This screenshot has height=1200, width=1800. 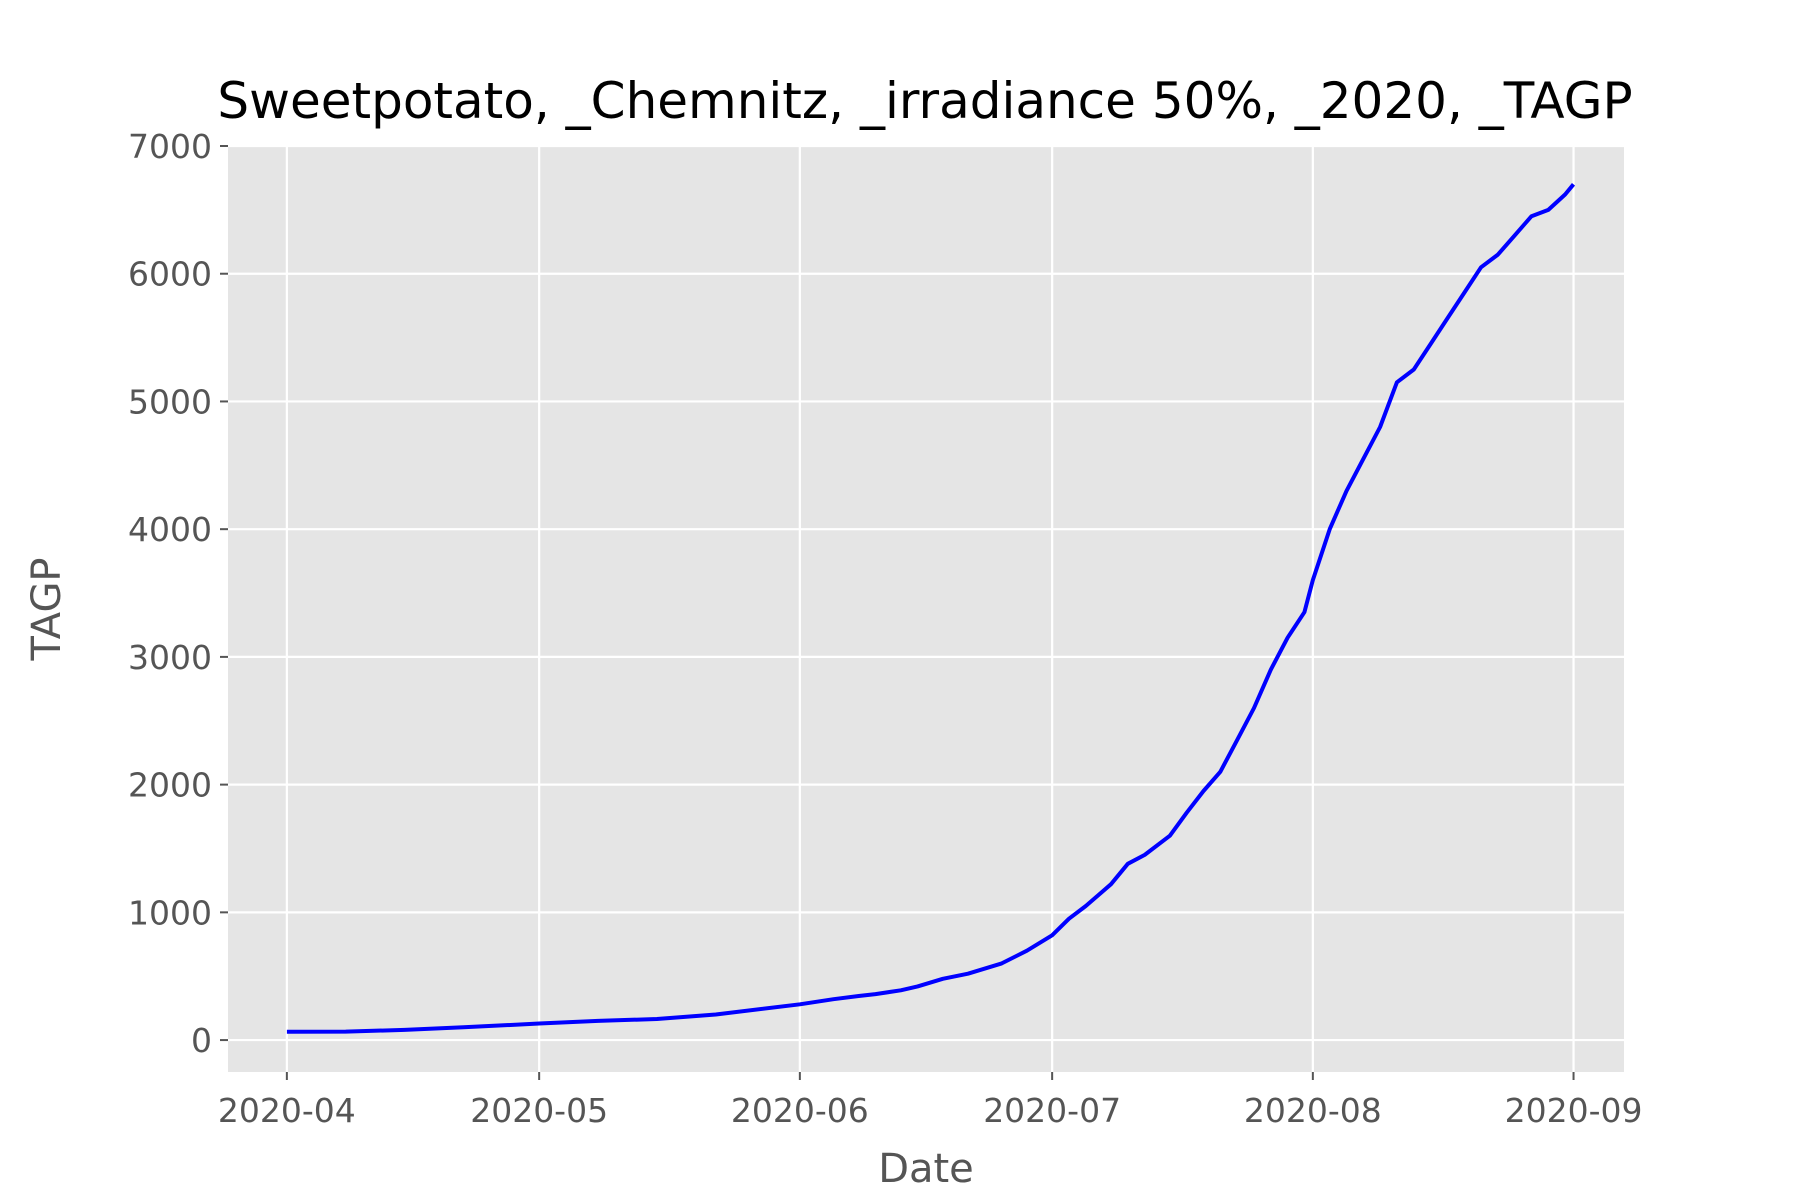 I want to click on y-tick-label: 5000, so click(x=170, y=401).